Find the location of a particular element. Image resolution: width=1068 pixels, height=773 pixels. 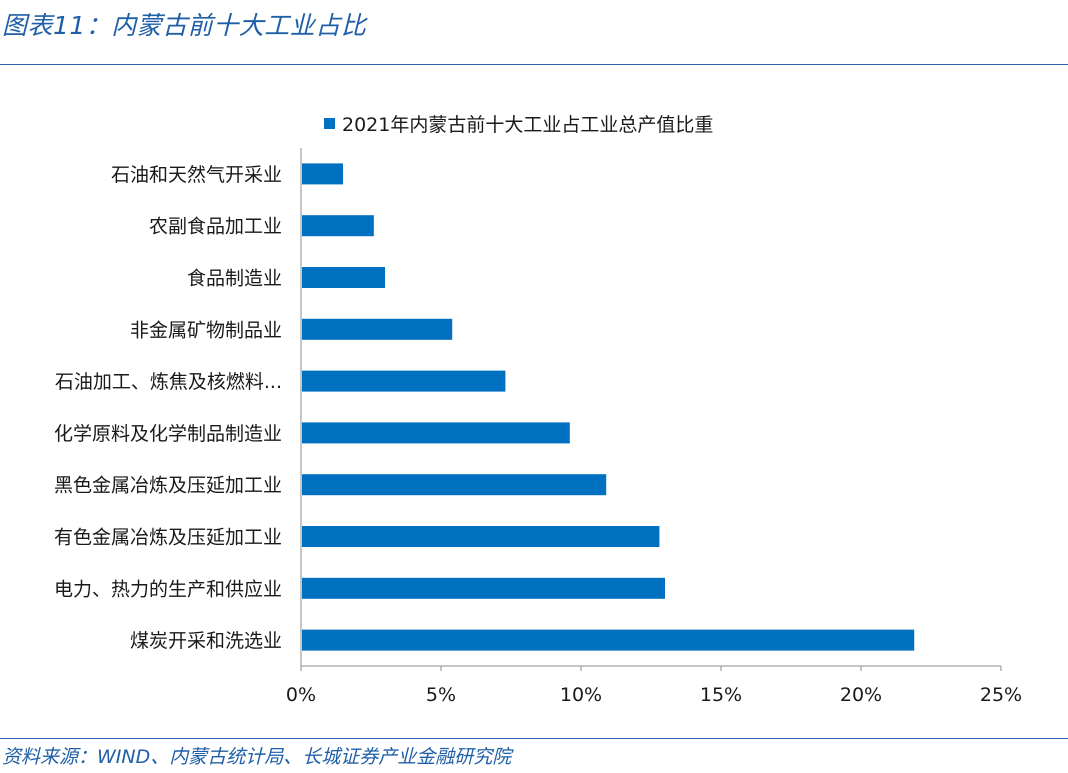

title-divider is located at coordinates (534, 64).